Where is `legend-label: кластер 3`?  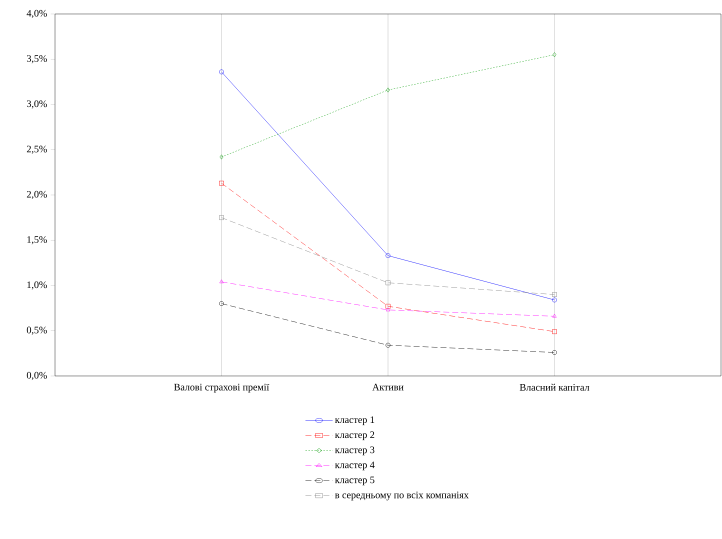
legend-label: кластер 3 is located at coordinates (354, 451).